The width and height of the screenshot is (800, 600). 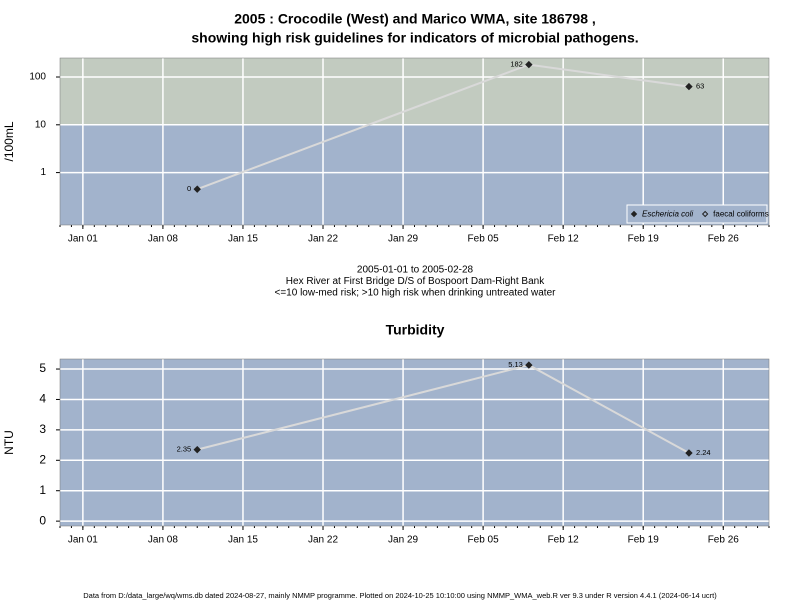 I want to click on legend-entry: Eschericia coli, so click(x=667, y=214).